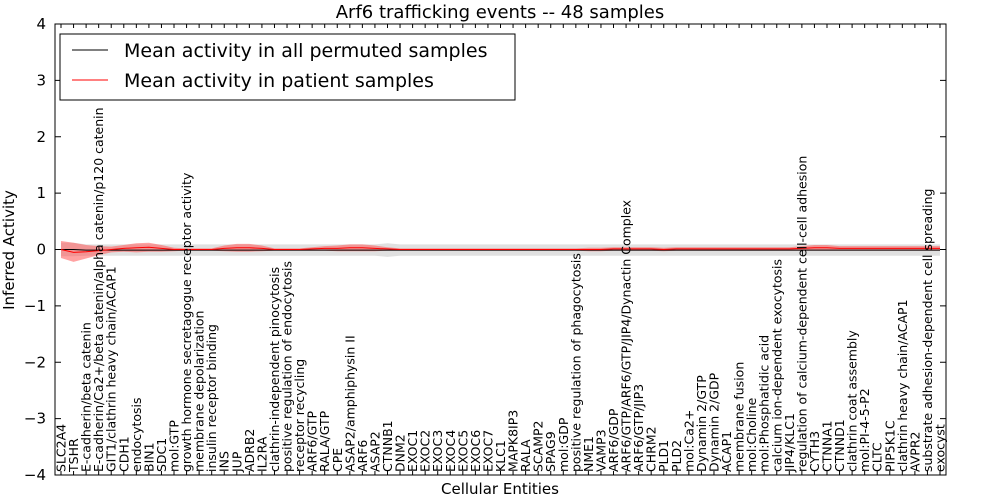  Describe the element at coordinates (914, 452) in the screenshot. I see `category-label: AVPR2` at that location.